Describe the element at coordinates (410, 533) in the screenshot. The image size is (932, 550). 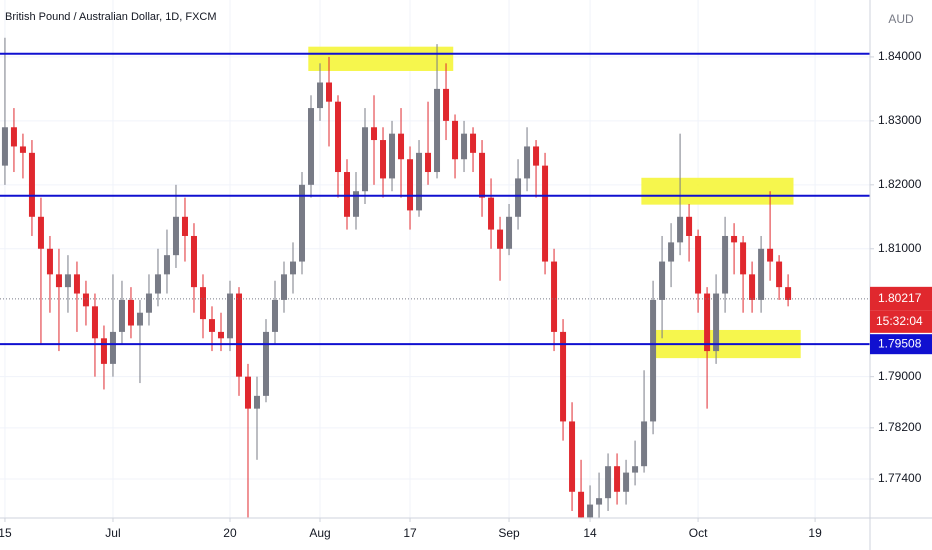
I see `x-tick-label: 17` at that location.